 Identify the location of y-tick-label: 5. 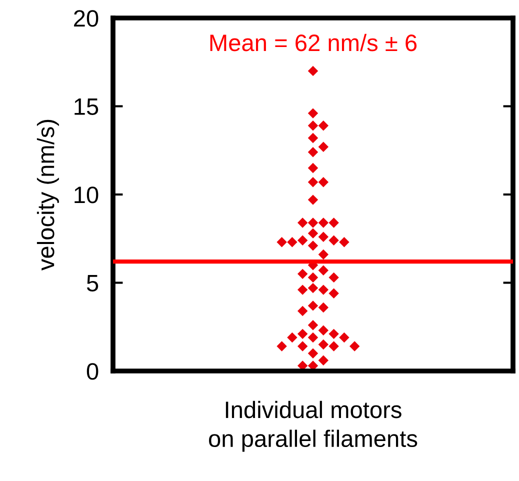
(92, 283).